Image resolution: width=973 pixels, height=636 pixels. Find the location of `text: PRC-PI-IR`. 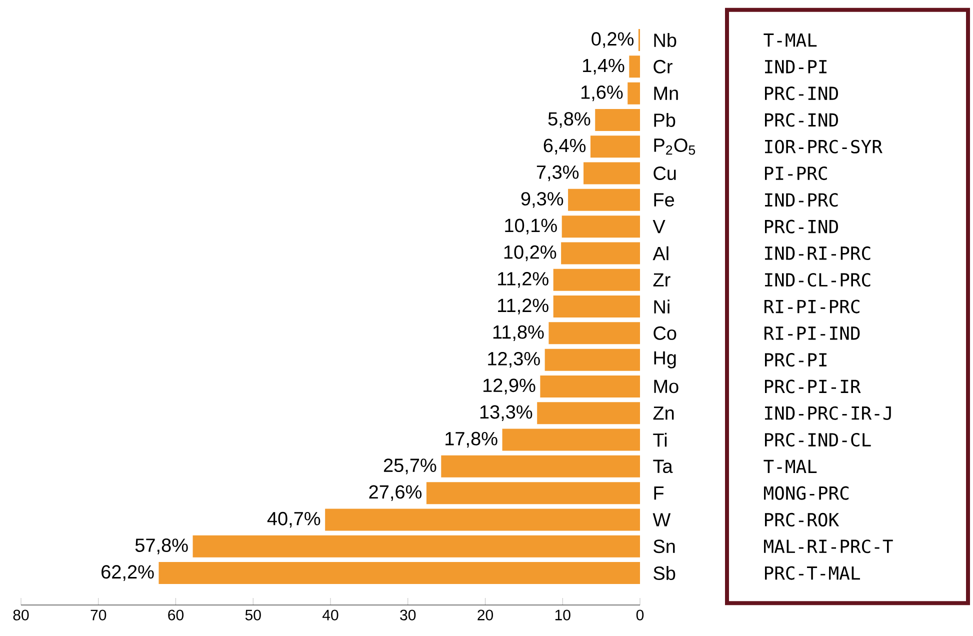

text: PRC-PI-IR is located at coordinates (813, 387).